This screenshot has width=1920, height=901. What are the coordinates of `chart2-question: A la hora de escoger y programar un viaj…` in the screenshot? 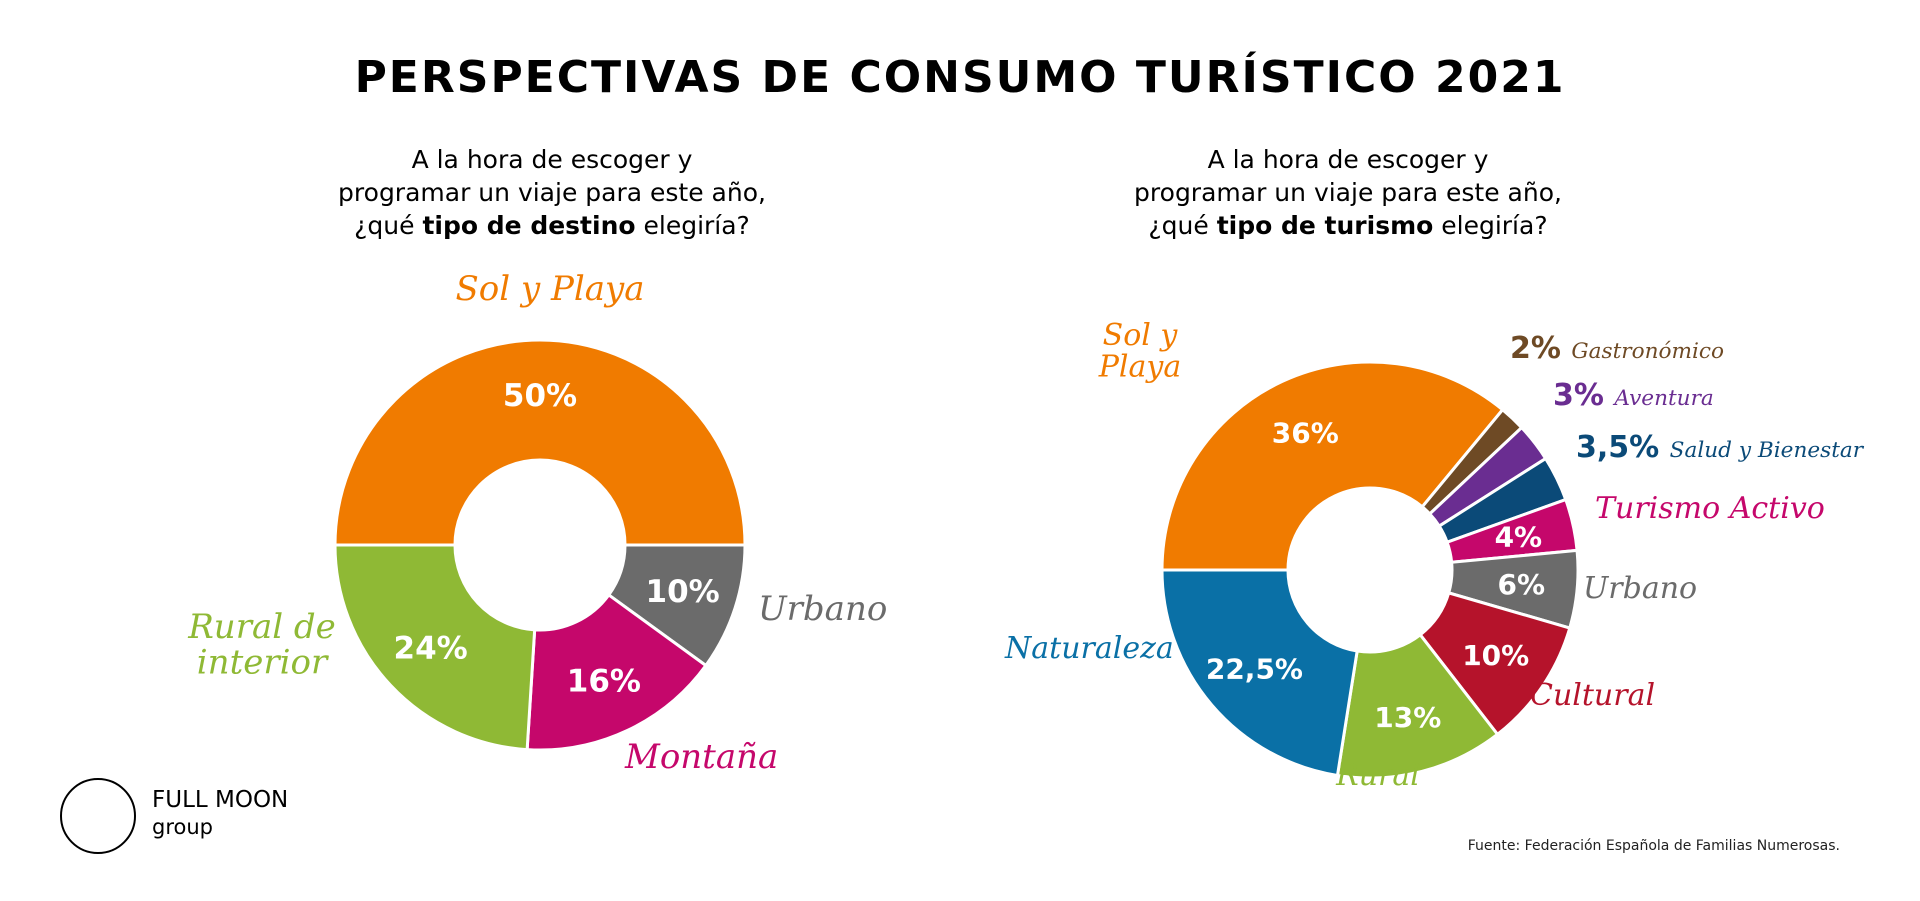 It's located at (1348, 192).